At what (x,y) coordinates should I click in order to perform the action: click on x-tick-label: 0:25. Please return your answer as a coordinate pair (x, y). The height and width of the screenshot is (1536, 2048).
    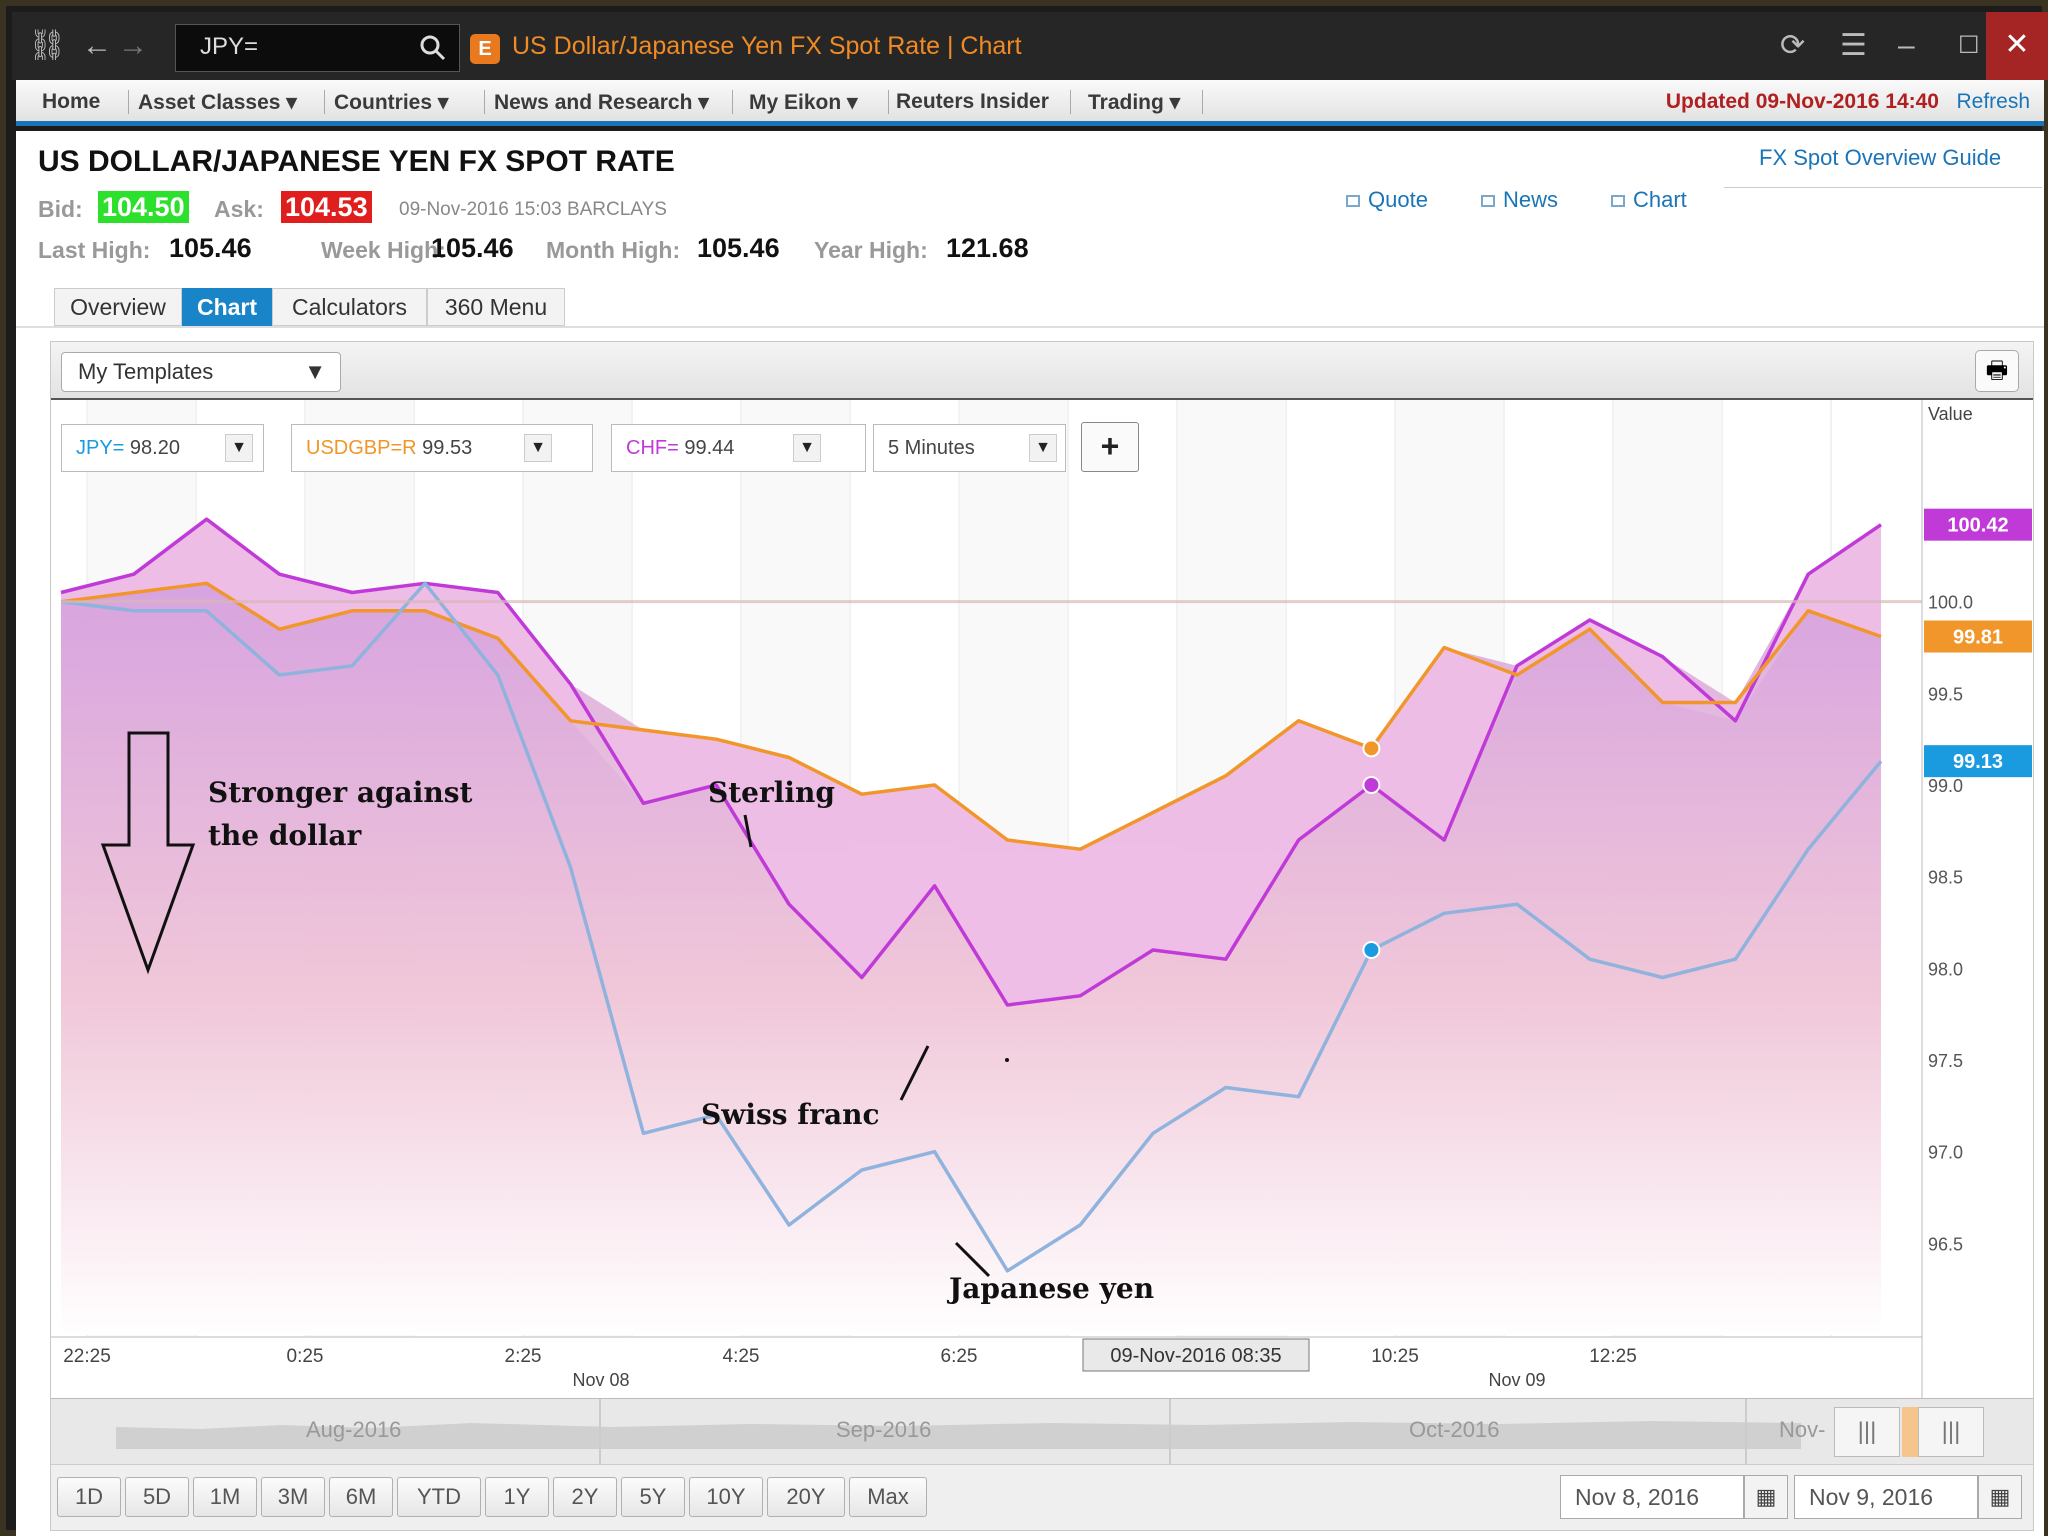
    Looking at the image, I should click on (305, 1356).